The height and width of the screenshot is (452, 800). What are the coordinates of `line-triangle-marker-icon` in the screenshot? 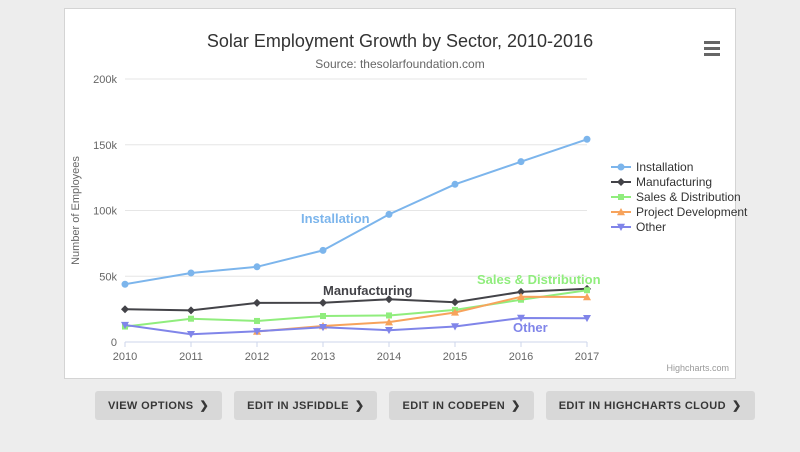 It's located at (621, 212).